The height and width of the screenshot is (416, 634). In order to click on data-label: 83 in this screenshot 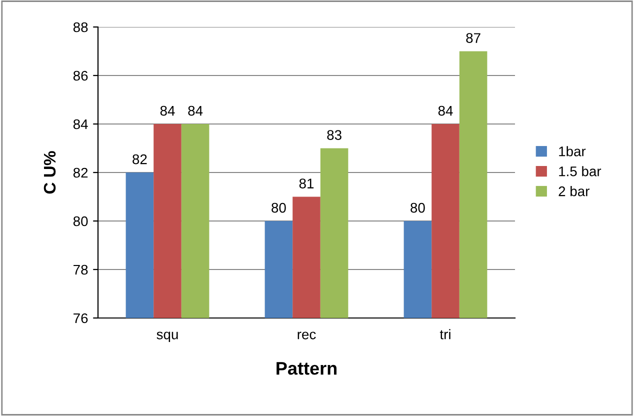, I will do `click(334, 135)`.